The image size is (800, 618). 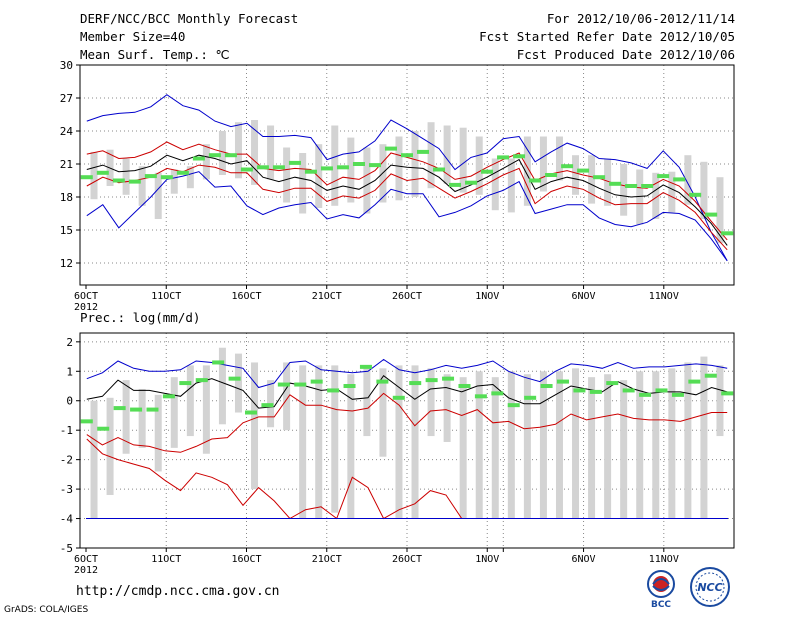 I want to click on grads-credit: GrADS: COLA/IGES, so click(x=46, y=610).